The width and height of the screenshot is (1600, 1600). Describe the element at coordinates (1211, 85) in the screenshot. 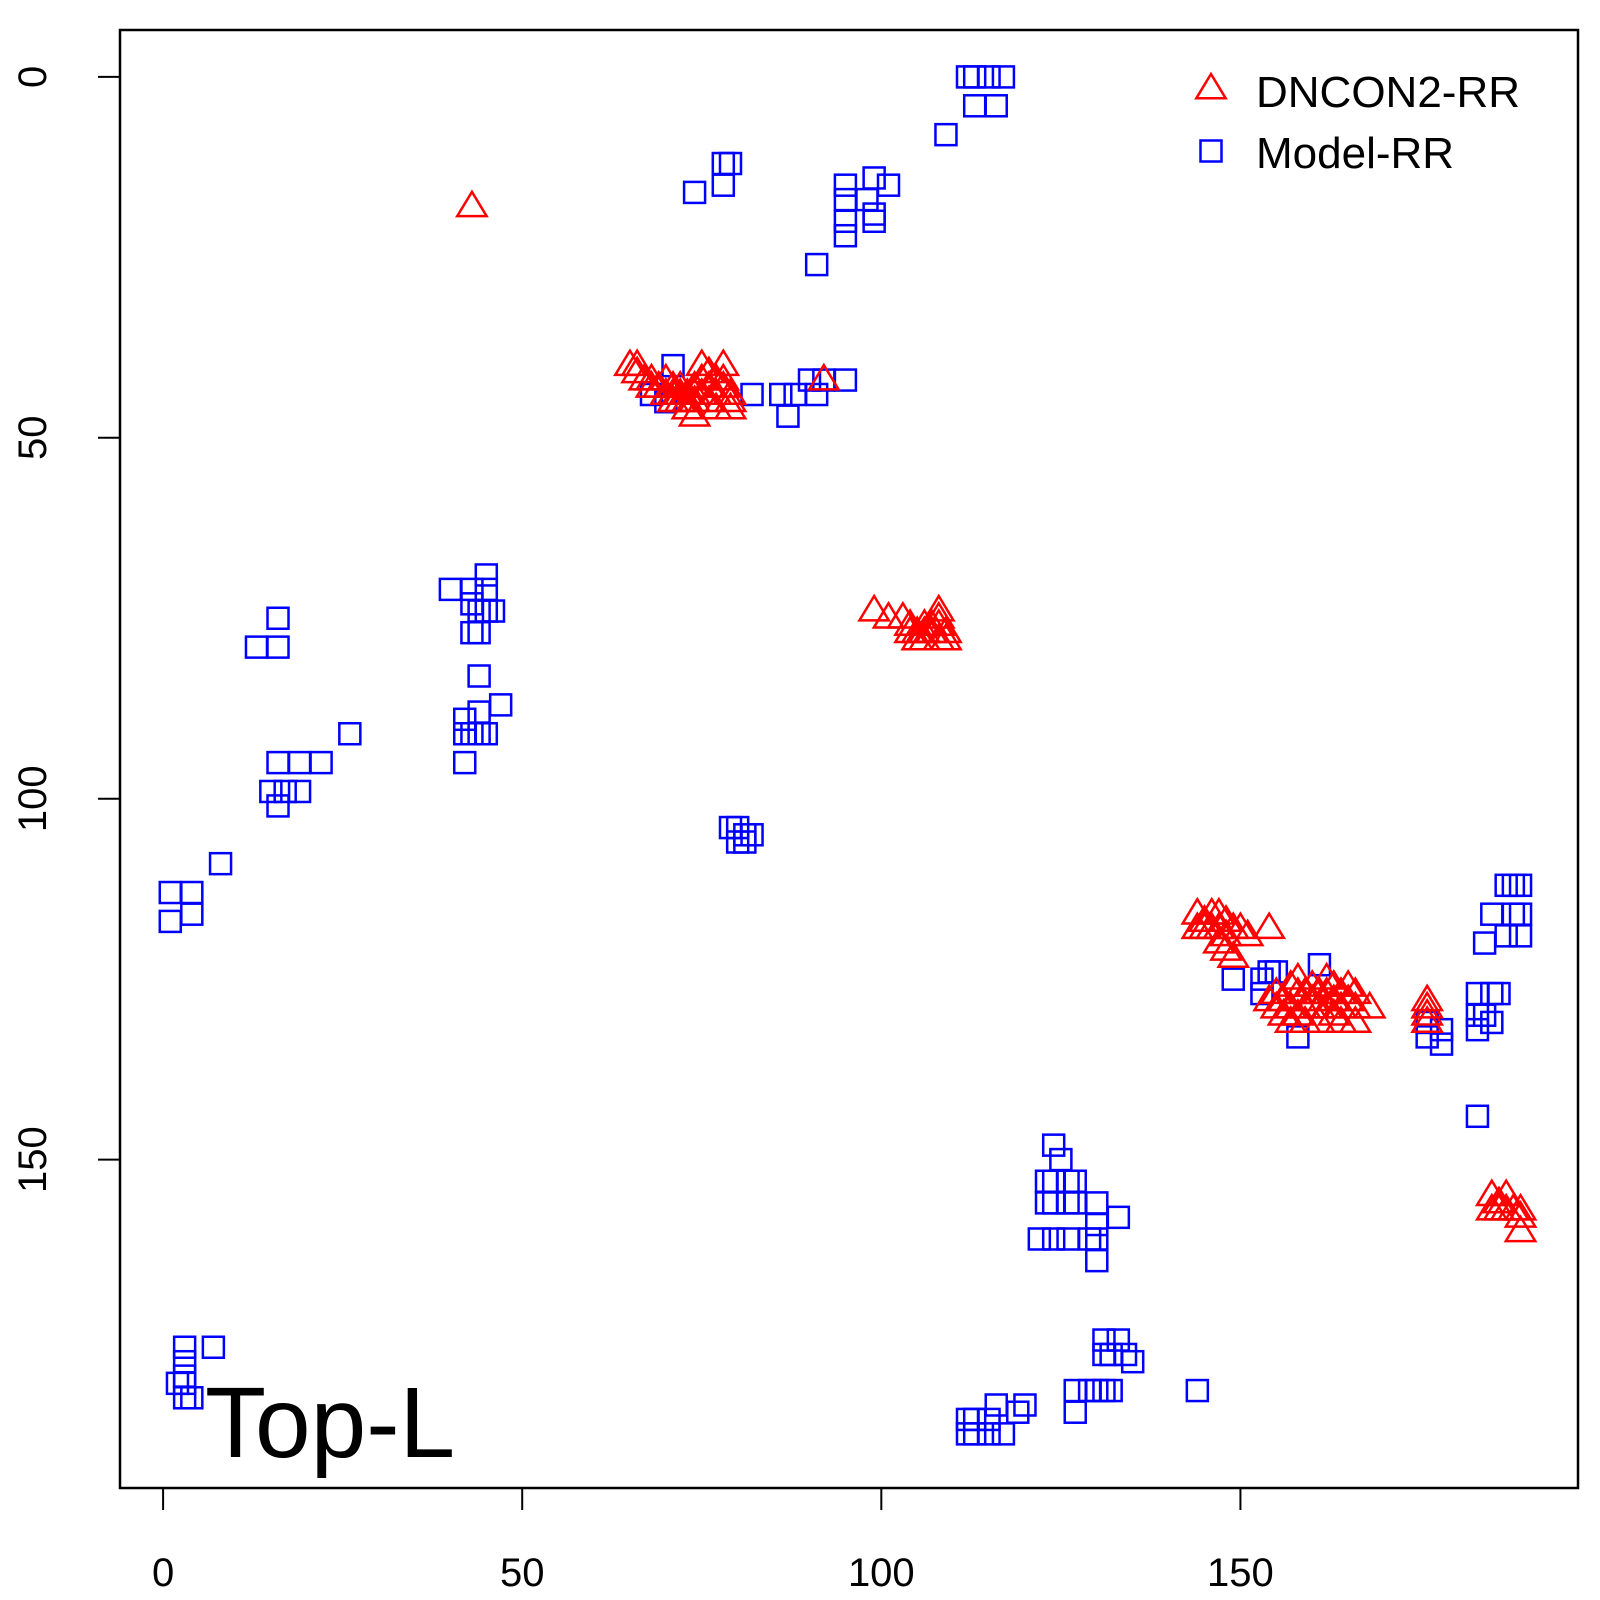

I see `legend-marker-dncon2-rr` at that location.